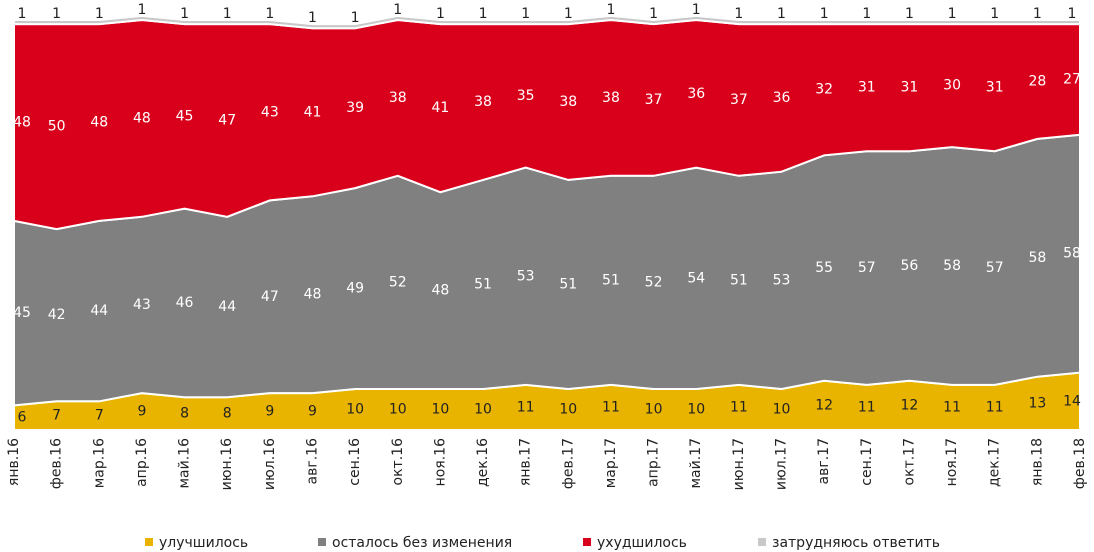 This screenshot has width=1094, height=552. What do you see at coordinates (57, 315) in the screenshot?
I see `data-label: 42` at bounding box center [57, 315].